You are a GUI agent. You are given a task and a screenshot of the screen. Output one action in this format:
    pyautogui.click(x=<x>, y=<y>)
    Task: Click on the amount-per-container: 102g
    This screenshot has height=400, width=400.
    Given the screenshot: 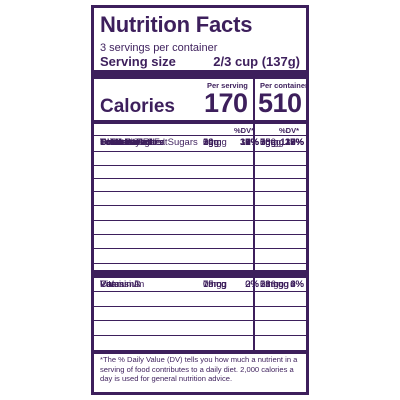 What is the action you would take?
    pyautogui.click(x=271, y=142)
    